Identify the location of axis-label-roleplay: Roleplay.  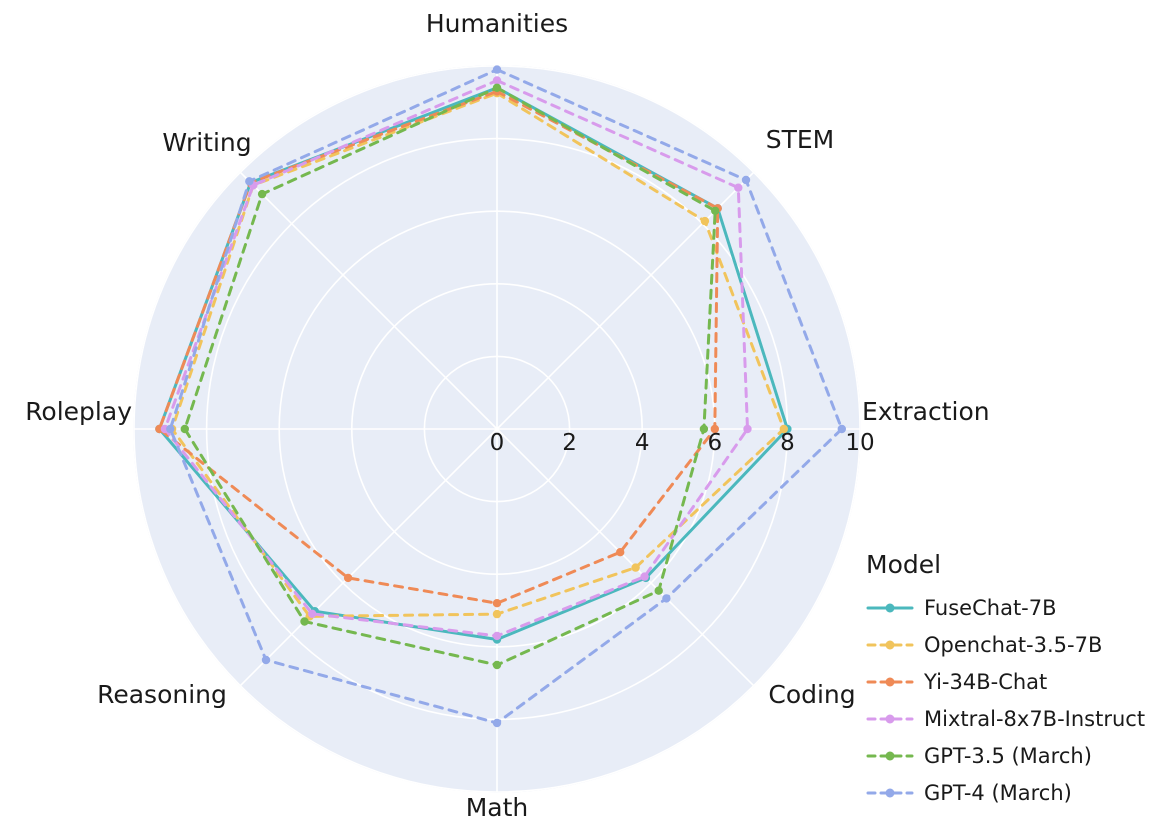
(78, 411).